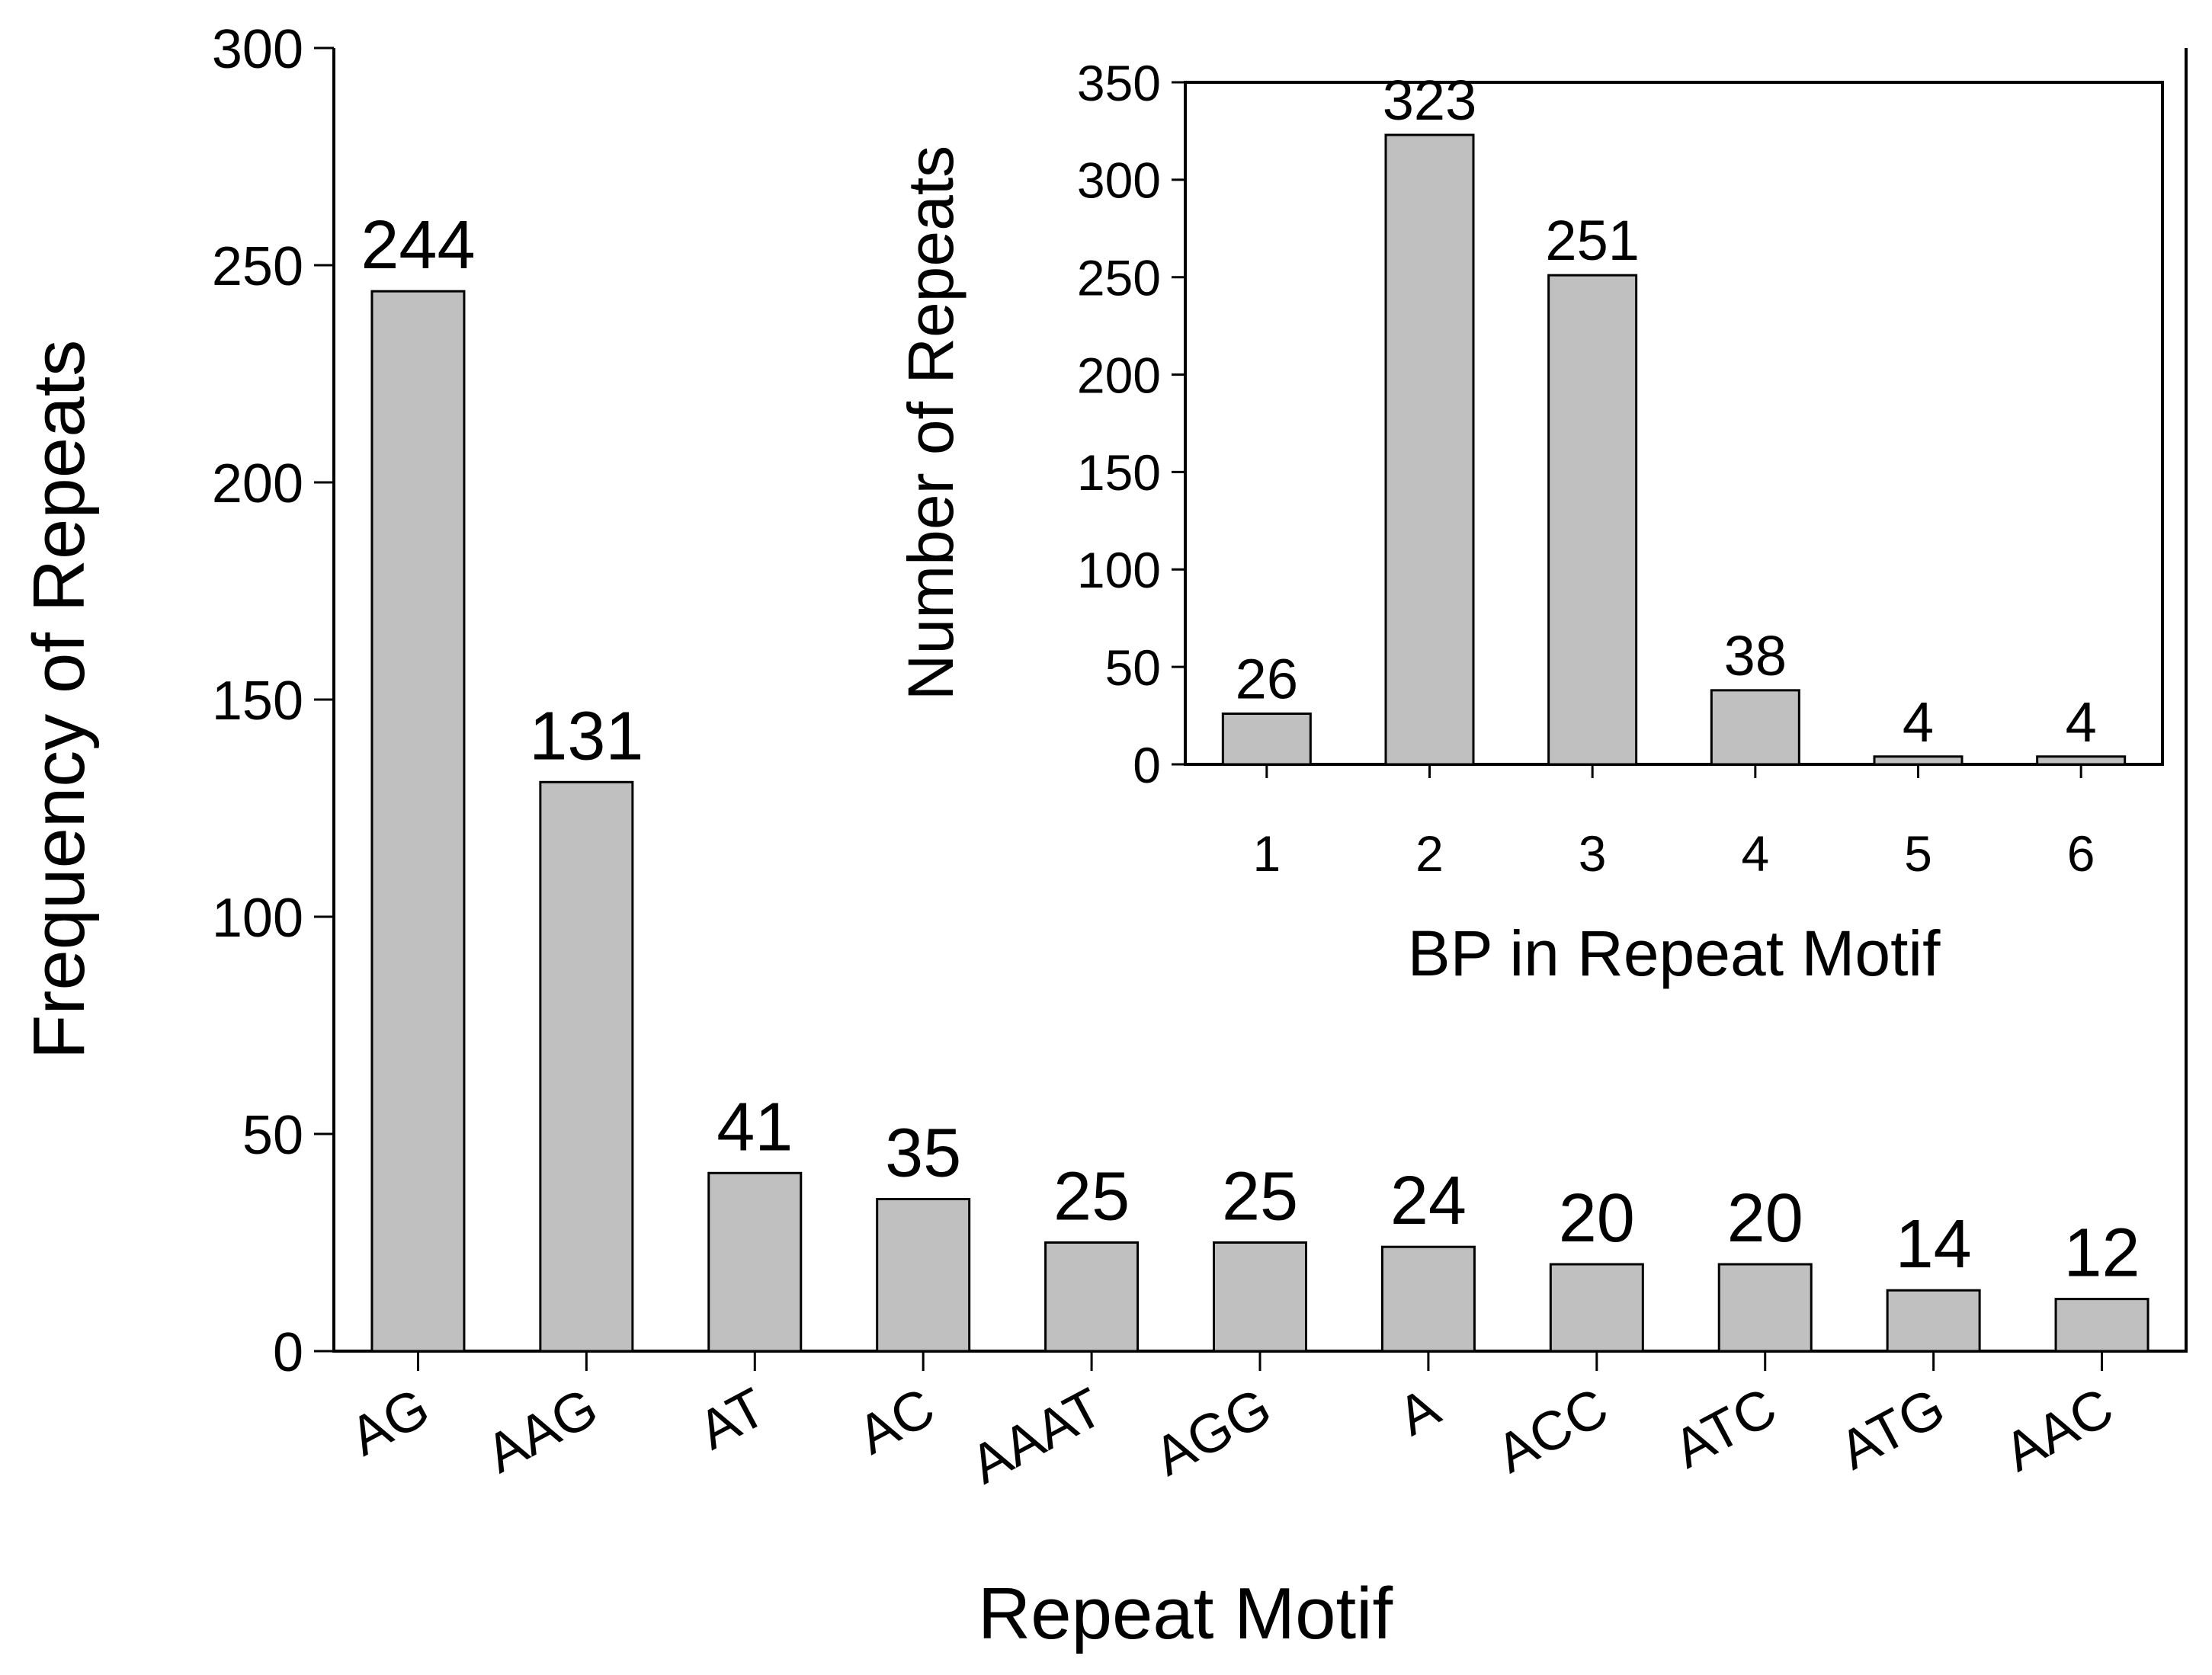  What do you see at coordinates (2081, 854) in the screenshot?
I see `x-tick-label: 6` at bounding box center [2081, 854].